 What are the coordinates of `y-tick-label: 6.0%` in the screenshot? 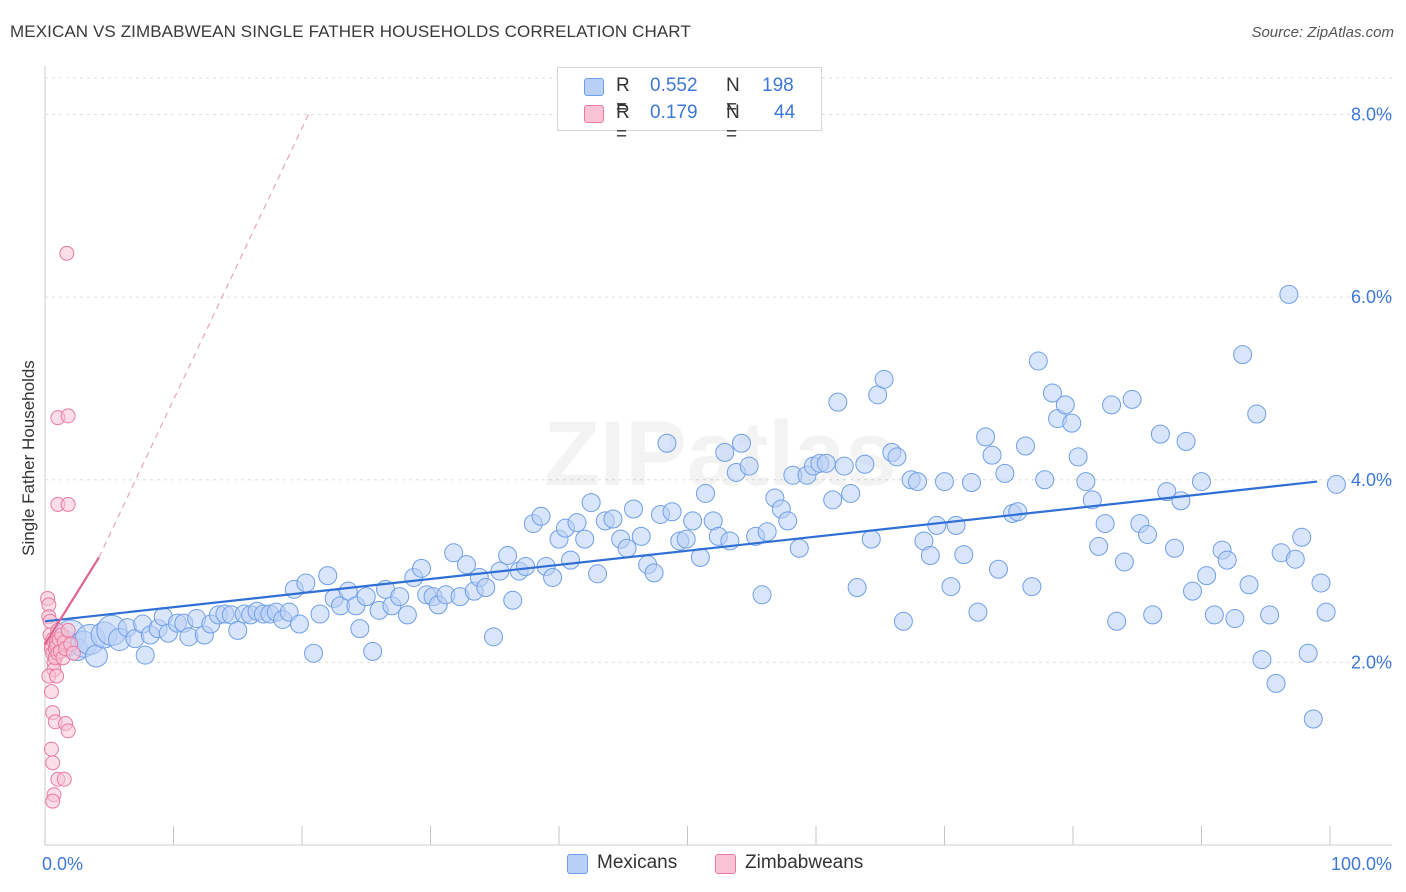 It's located at (1371, 297).